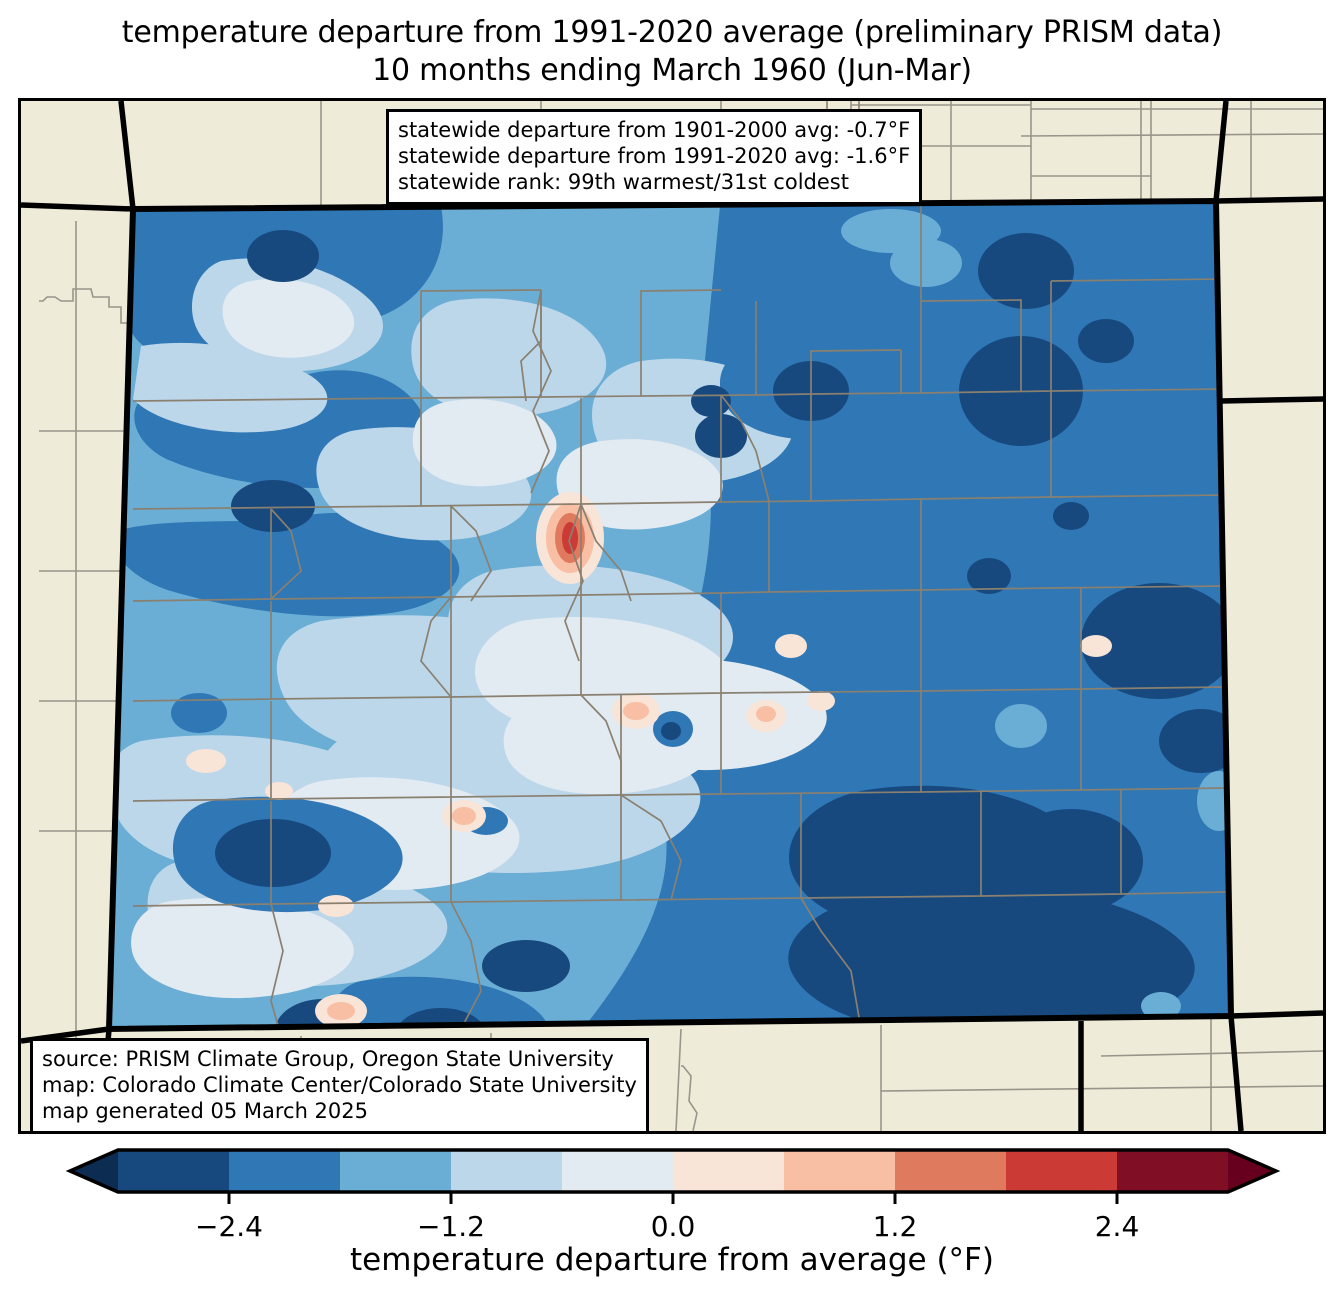 The width and height of the screenshot is (1344, 1299). I want to click on colorbar-bands, so click(673, 1171).